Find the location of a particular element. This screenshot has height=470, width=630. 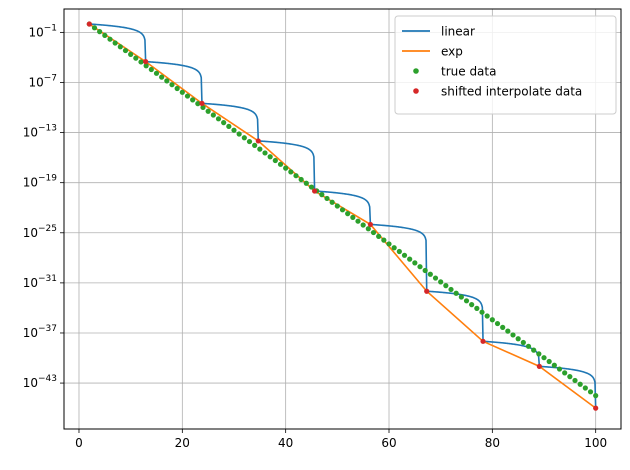

y-tick-label: 10−13 is located at coordinates (40, 132).